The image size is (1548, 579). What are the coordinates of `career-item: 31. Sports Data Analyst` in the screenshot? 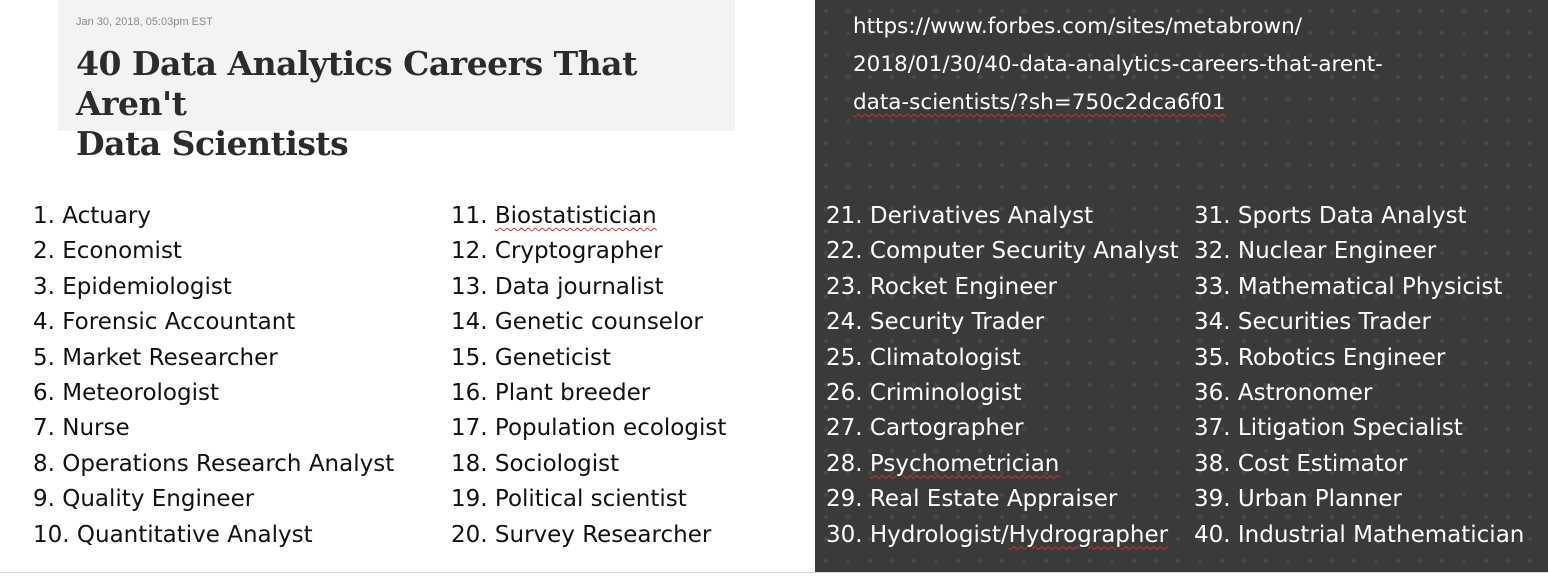 It's located at (1330, 216).